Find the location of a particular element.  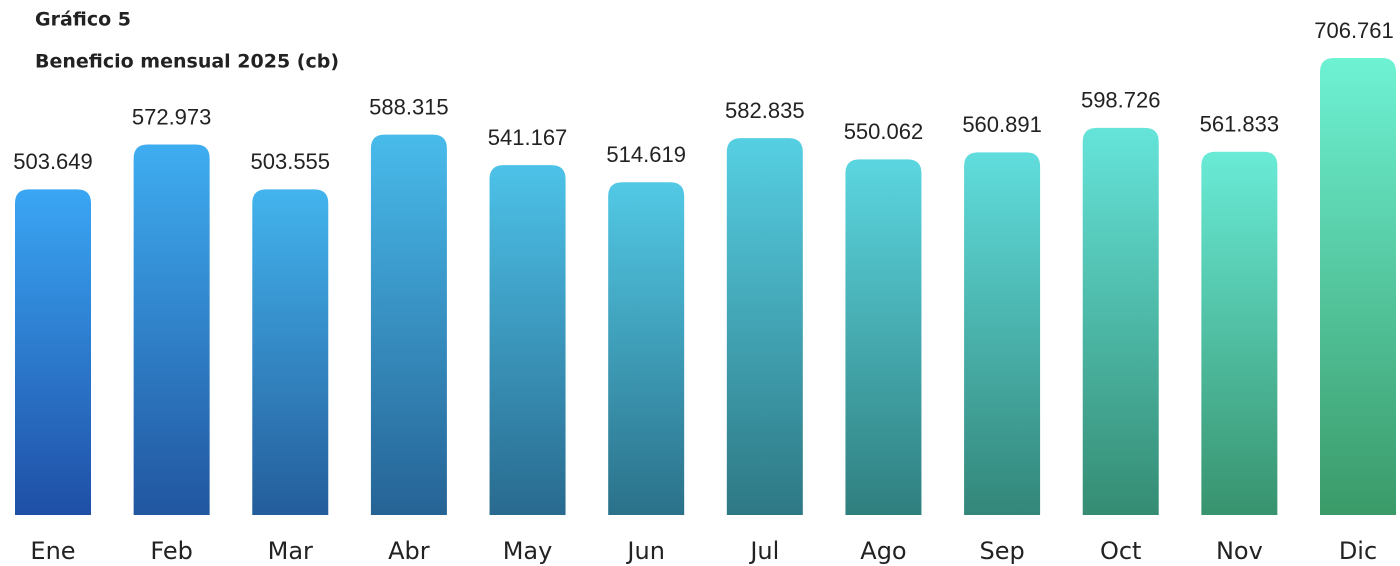

data-label: 588.315 is located at coordinates (409, 106).